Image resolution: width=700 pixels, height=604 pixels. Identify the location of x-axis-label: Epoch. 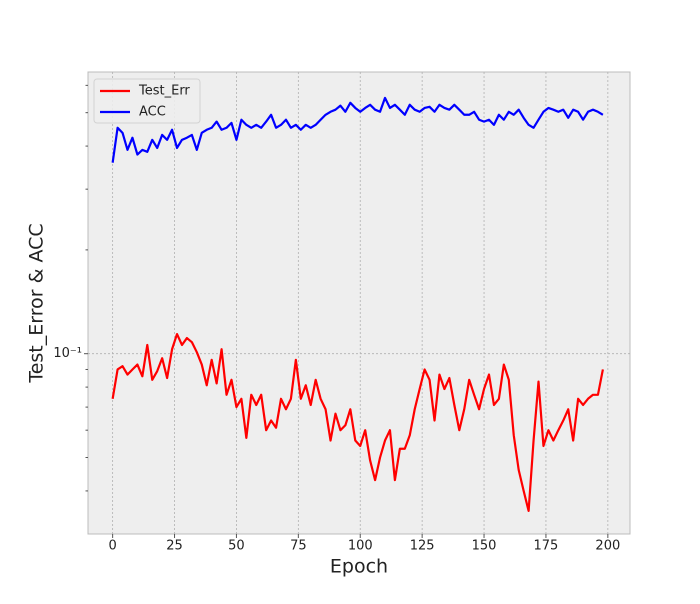
(359, 567).